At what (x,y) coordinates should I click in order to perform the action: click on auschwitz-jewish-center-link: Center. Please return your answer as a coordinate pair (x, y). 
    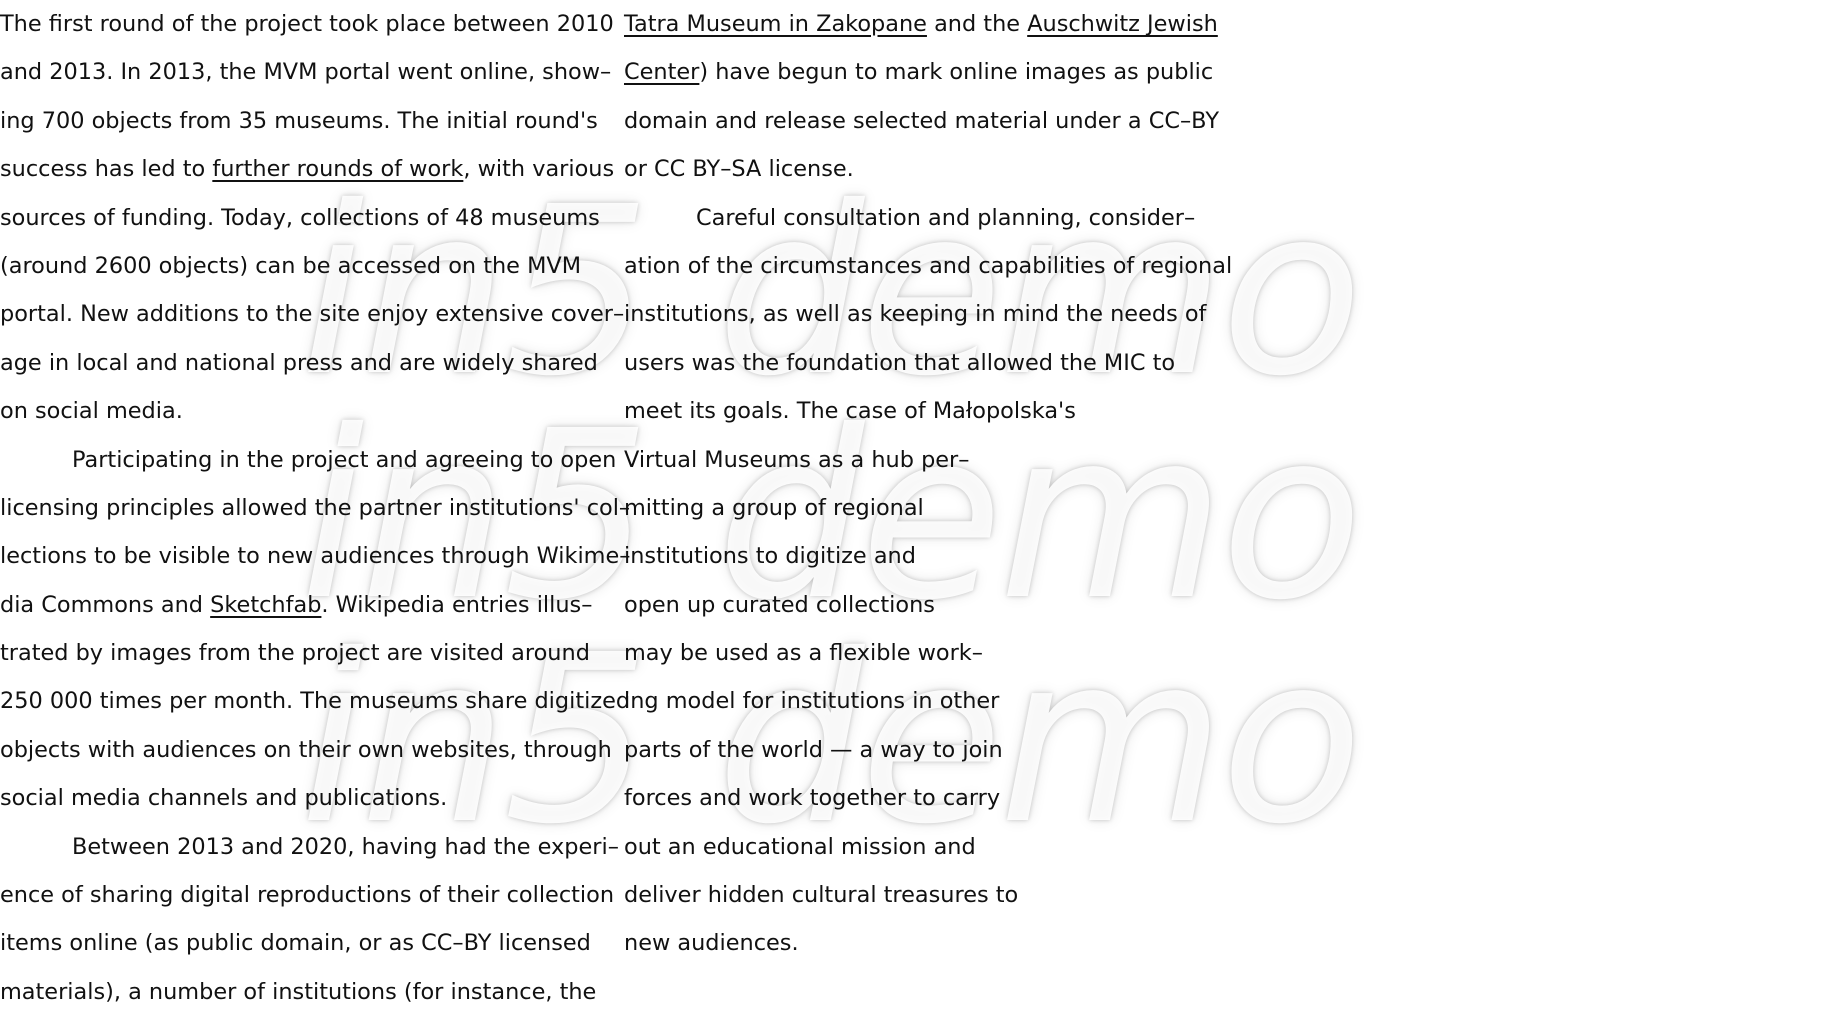
    Looking at the image, I should click on (662, 72).